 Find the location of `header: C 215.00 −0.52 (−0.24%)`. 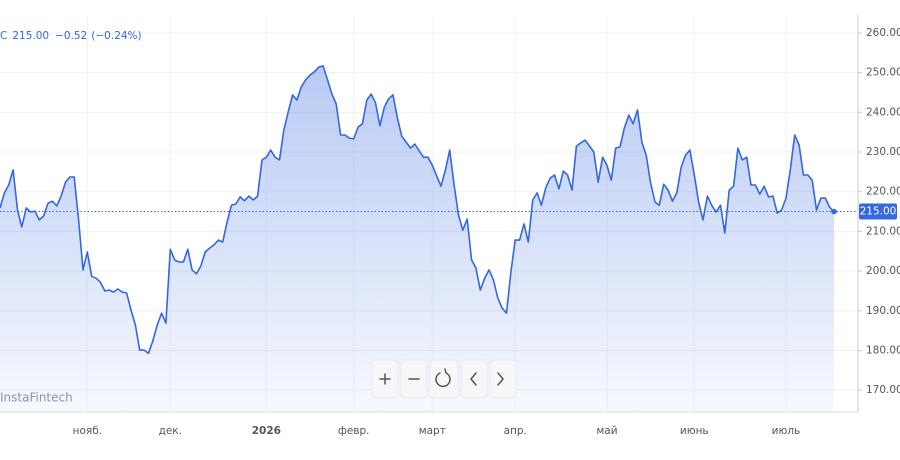

header: C 215.00 −0.52 (−0.24%) is located at coordinates (71, 36).